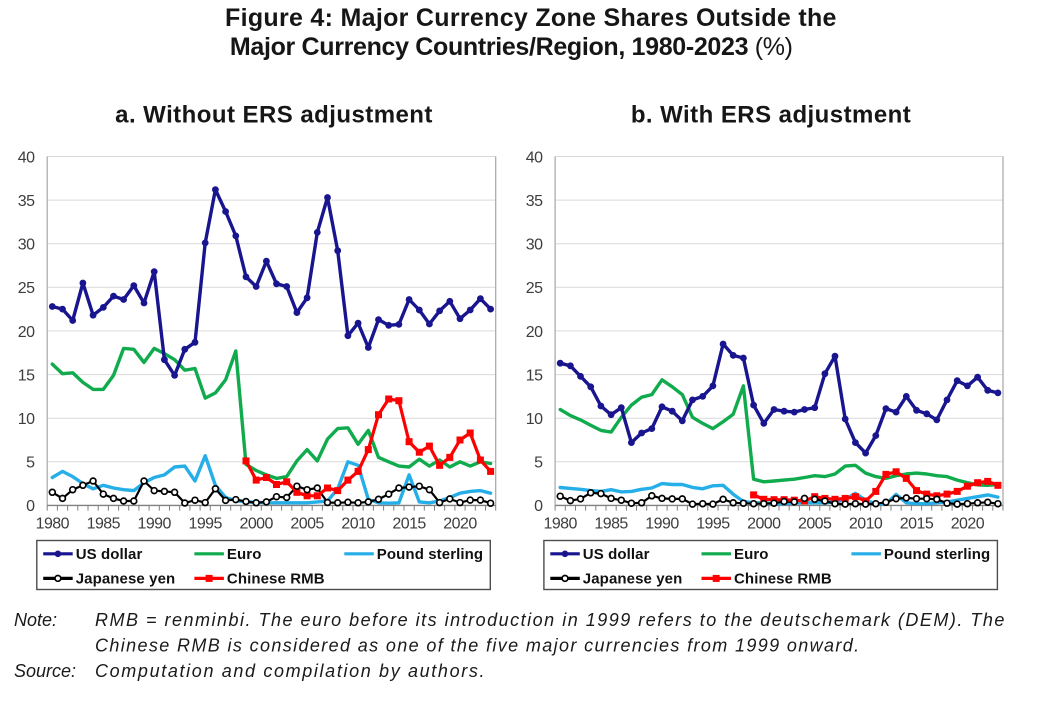 This screenshot has height=705, width=1053. Describe the element at coordinates (45, 671) in the screenshot. I see `svg-text: Source:` at that location.